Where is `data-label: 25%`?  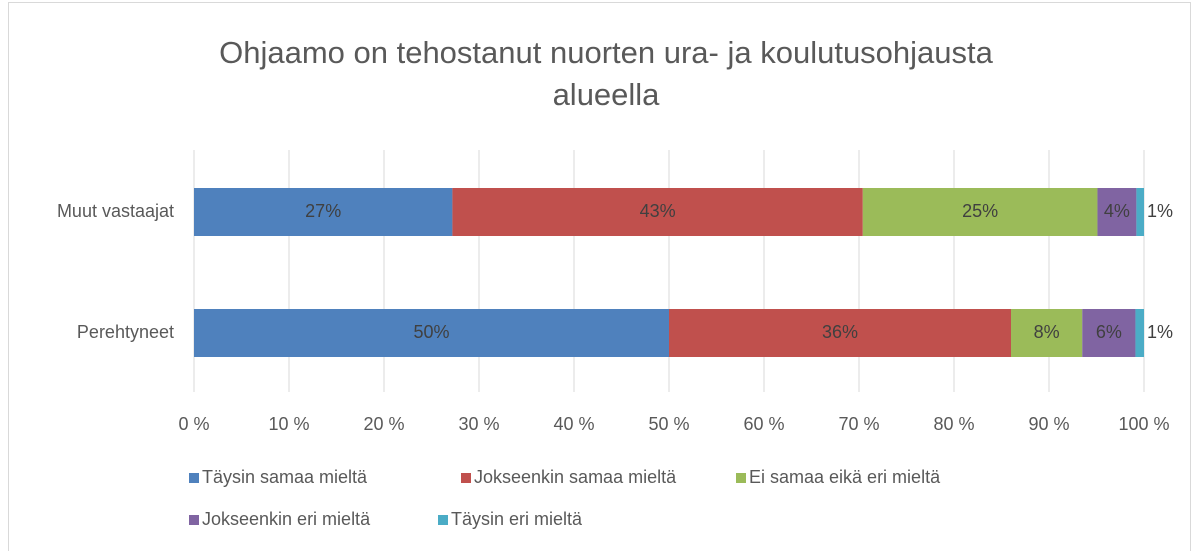 data-label: 25% is located at coordinates (980, 211).